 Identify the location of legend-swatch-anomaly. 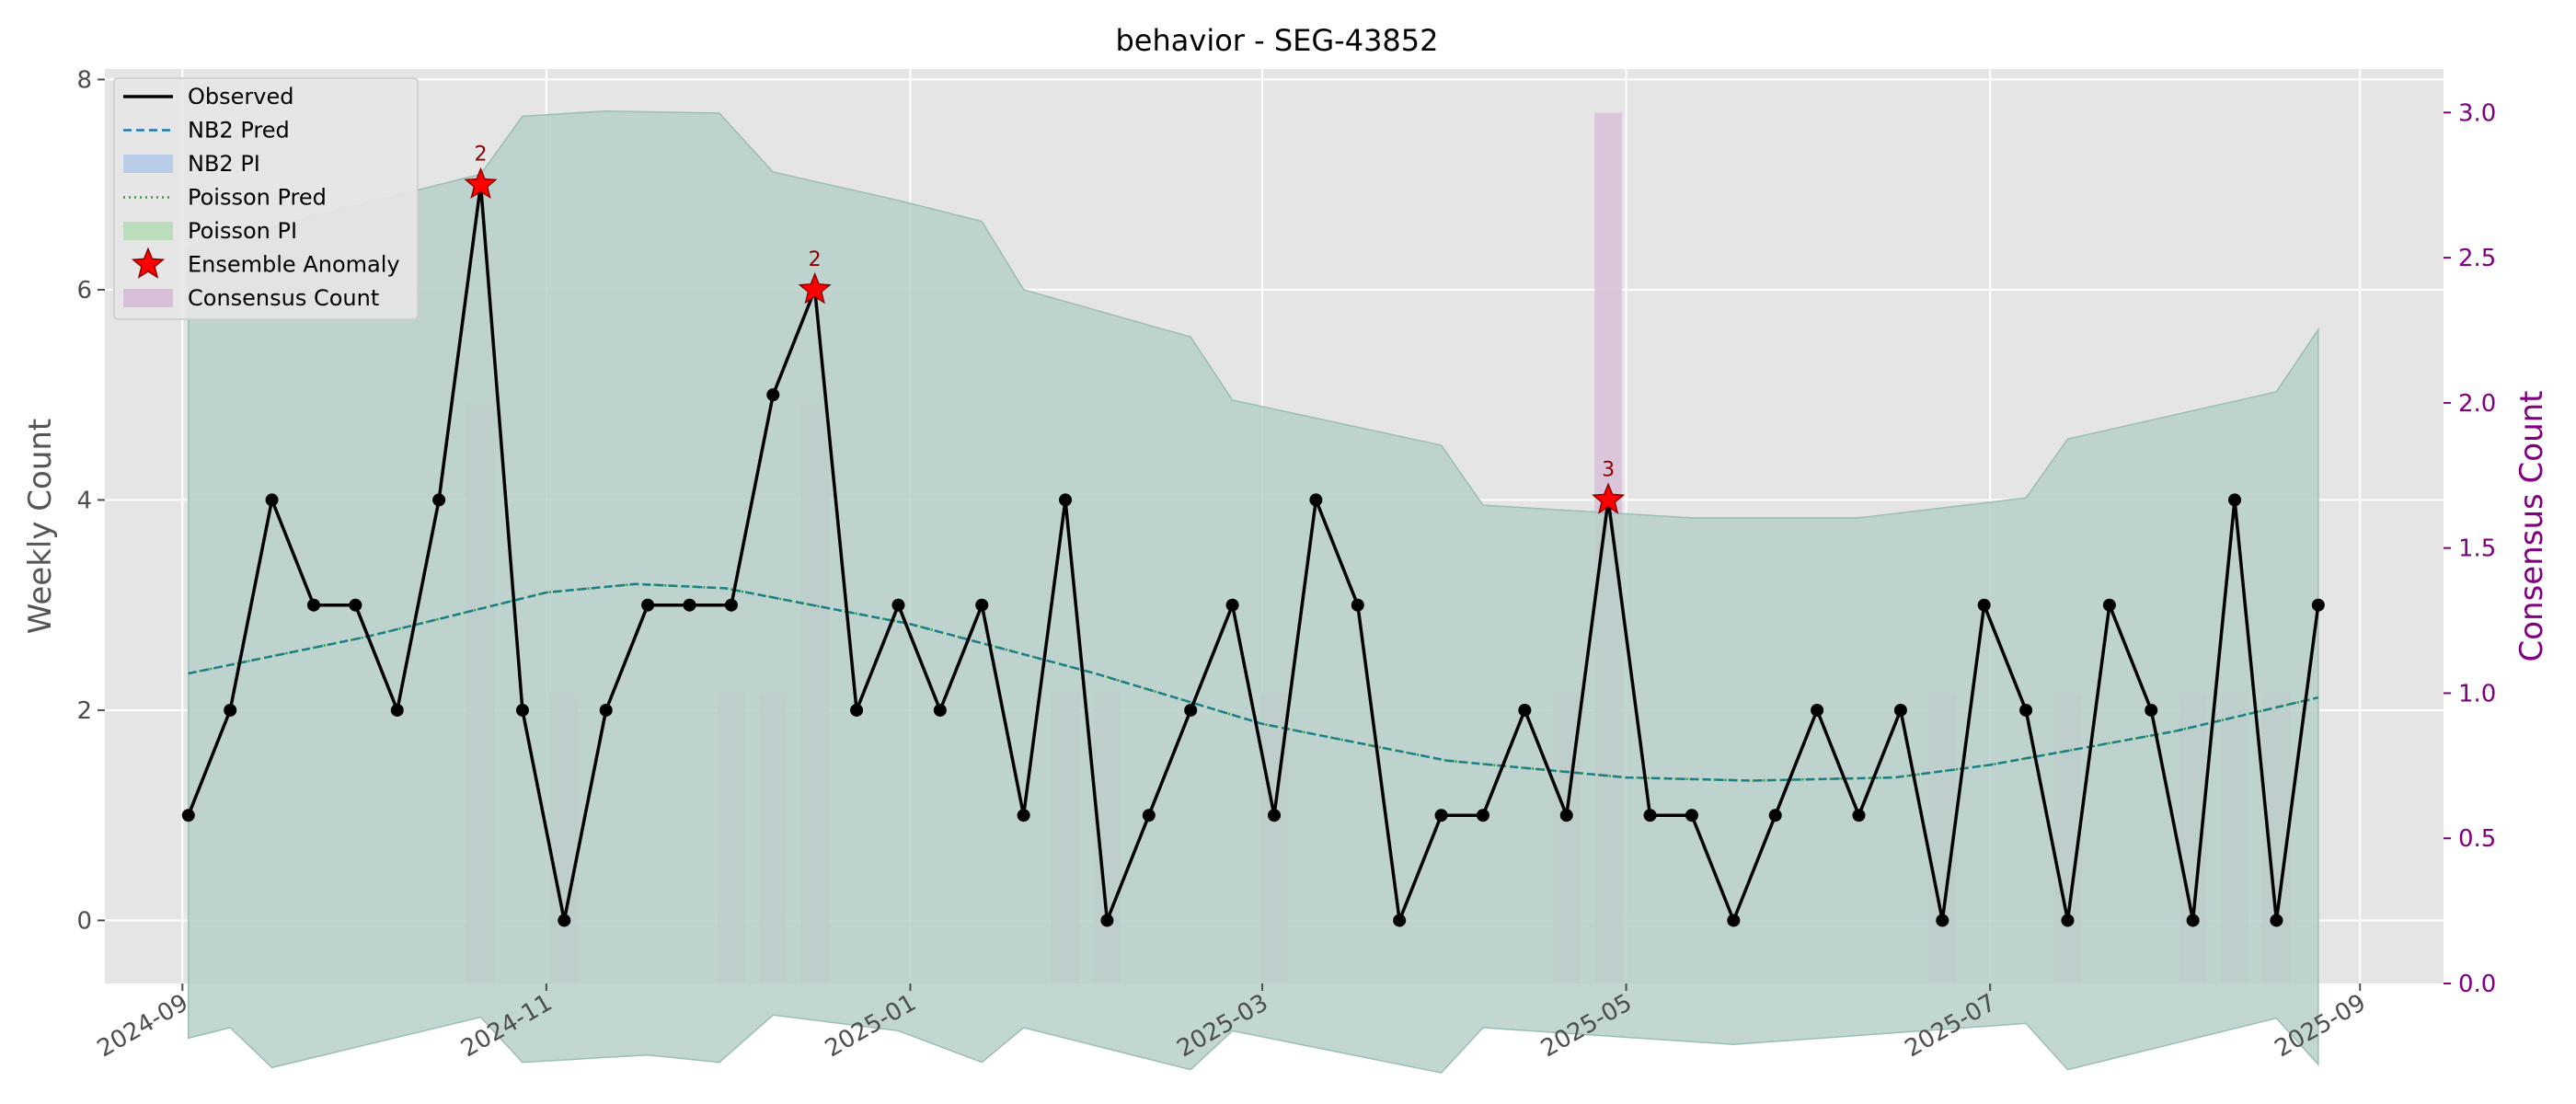
(148, 263).